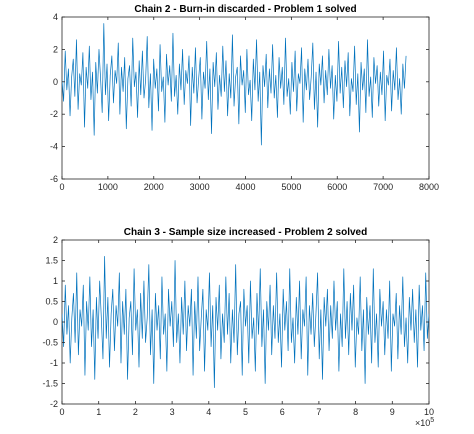 The image size is (474, 434). What do you see at coordinates (55, 17) in the screenshot?
I see `y-tick-label: 4` at bounding box center [55, 17].